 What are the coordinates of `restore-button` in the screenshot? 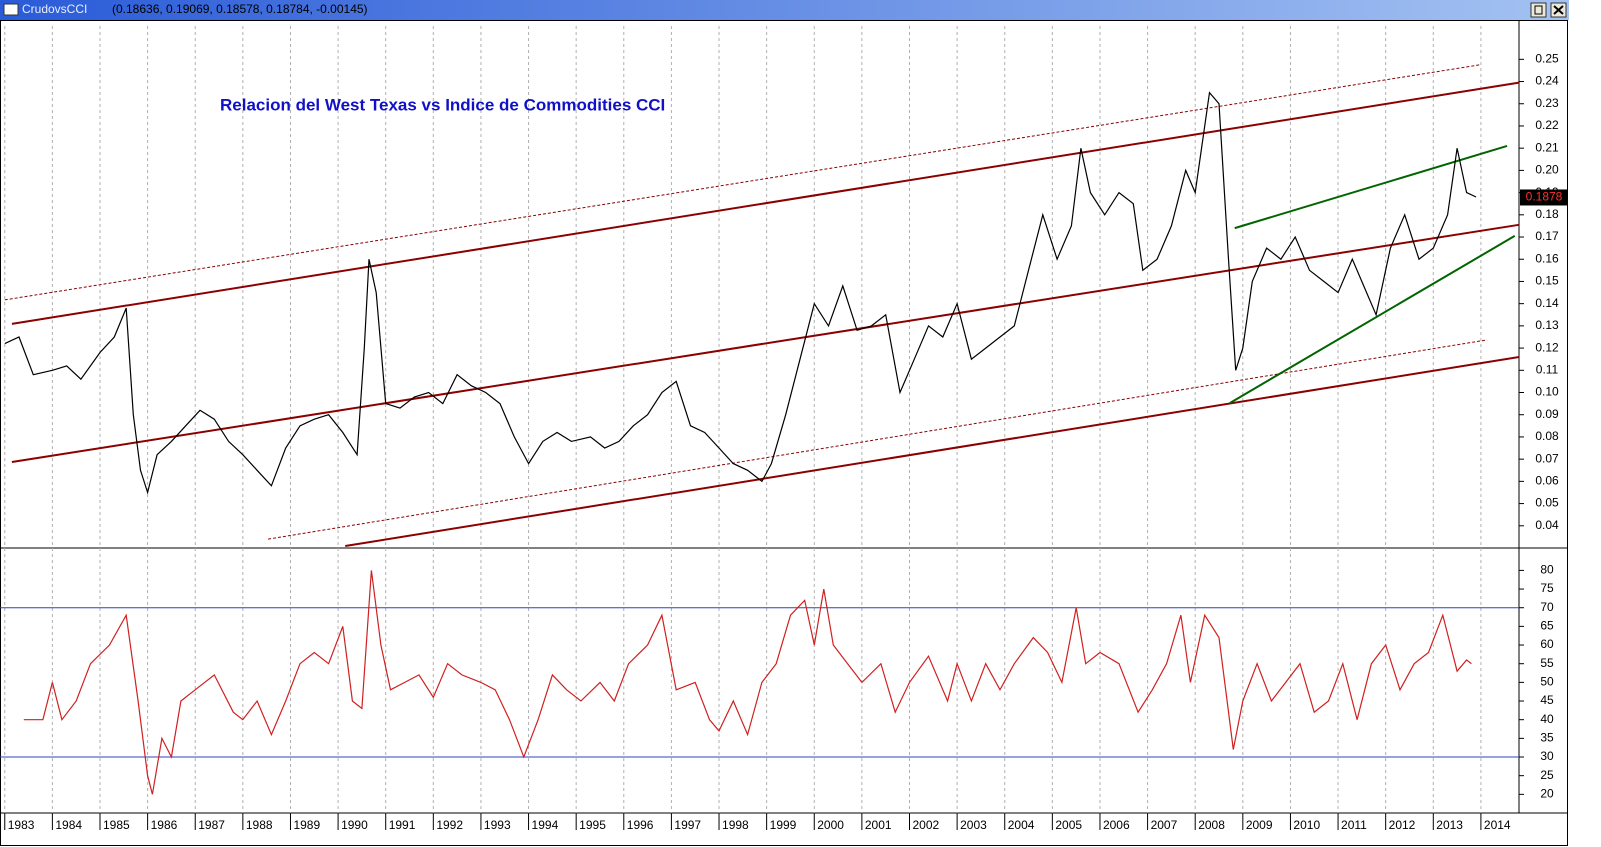 It's located at (1538, 10).